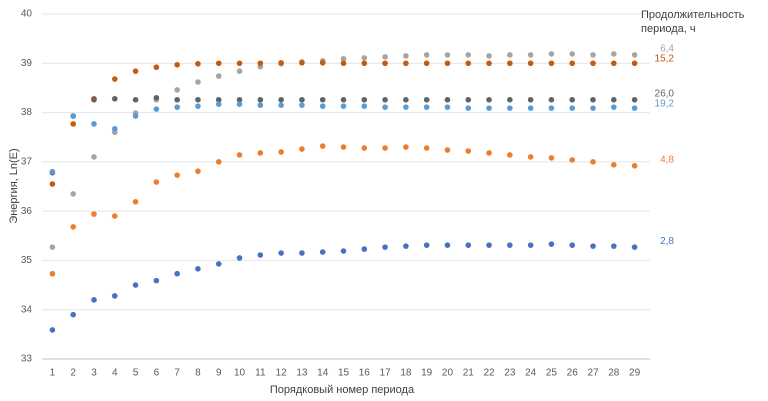 This screenshot has height=401, width=768. I want to click on y-tick-label: 33, so click(27, 359).